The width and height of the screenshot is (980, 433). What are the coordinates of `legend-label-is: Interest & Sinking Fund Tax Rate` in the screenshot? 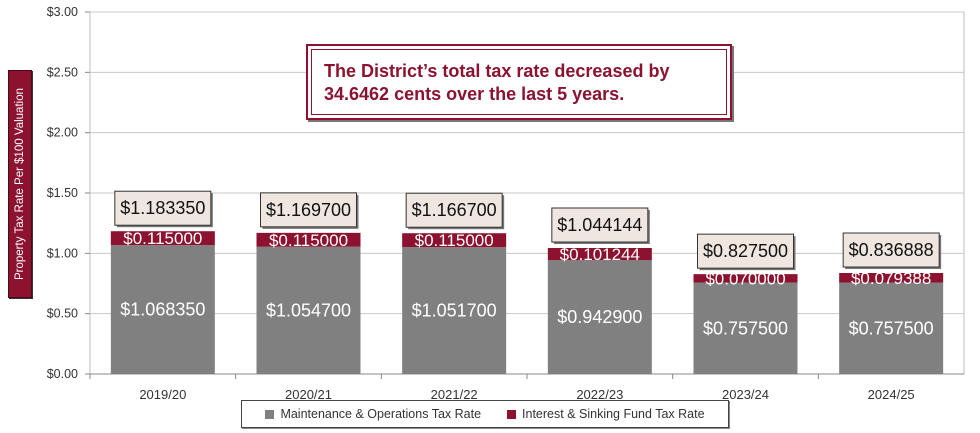 It's located at (613, 414).